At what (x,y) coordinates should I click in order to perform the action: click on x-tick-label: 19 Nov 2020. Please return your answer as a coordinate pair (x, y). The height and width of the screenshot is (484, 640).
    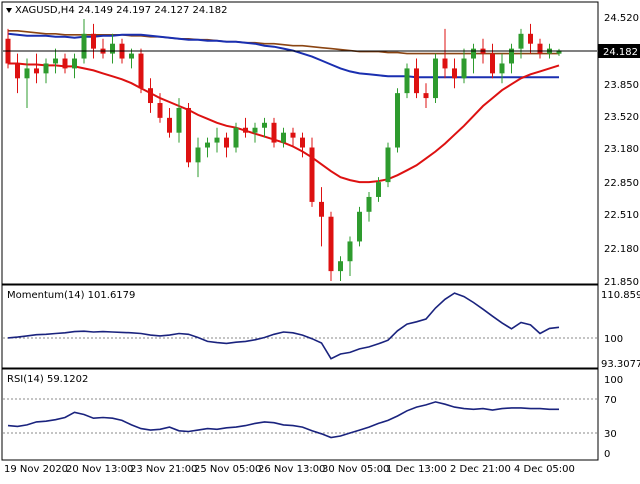
    Looking at the image, I should click on (36, 469).